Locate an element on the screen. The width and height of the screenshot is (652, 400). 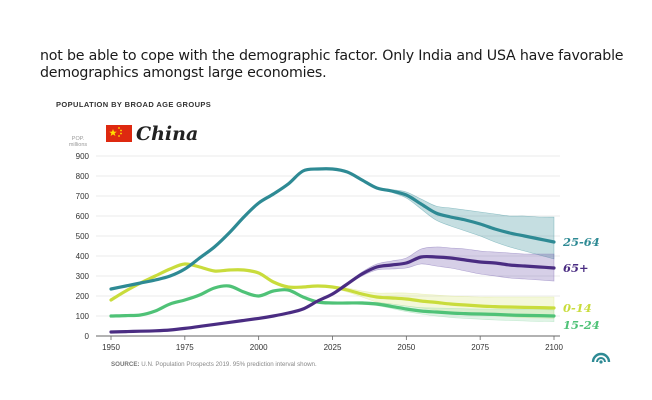
x-tick-label: 2000 is located at coordinates (259, 347).